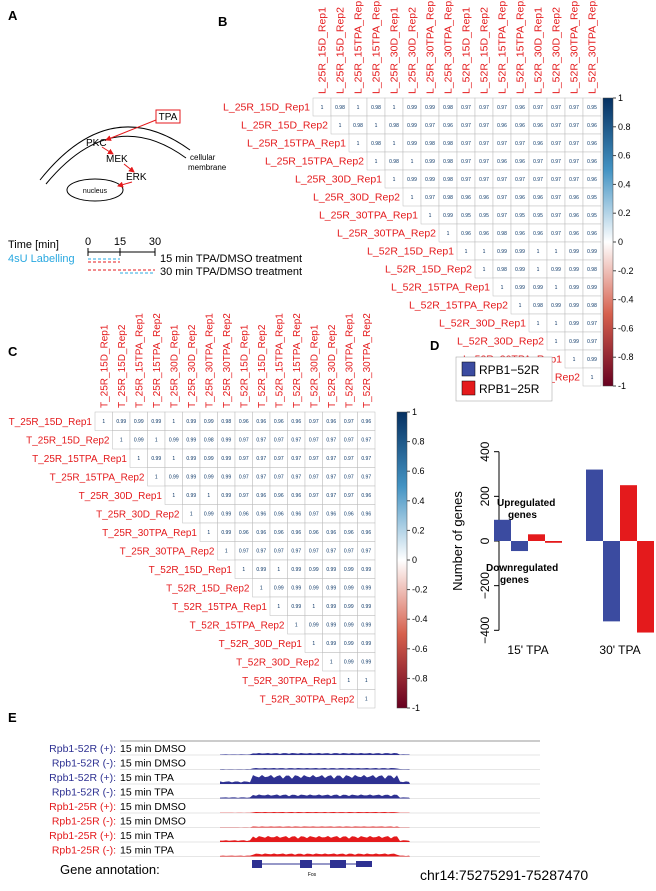 The height and width of the screenshot is (891, 656). What do you see at coordinates (314, 366) in the screenshot?
I see `column-label: T_52R_30D_Rep1` at bounding box center [314, 366].